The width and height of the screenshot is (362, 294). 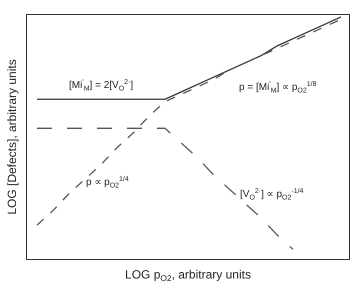 What do you see at coordinates (12, 137) in the screenshot?
I see `y-axis-title: LOG [Defects], arbitrary units` at bounding box center [12, 137].